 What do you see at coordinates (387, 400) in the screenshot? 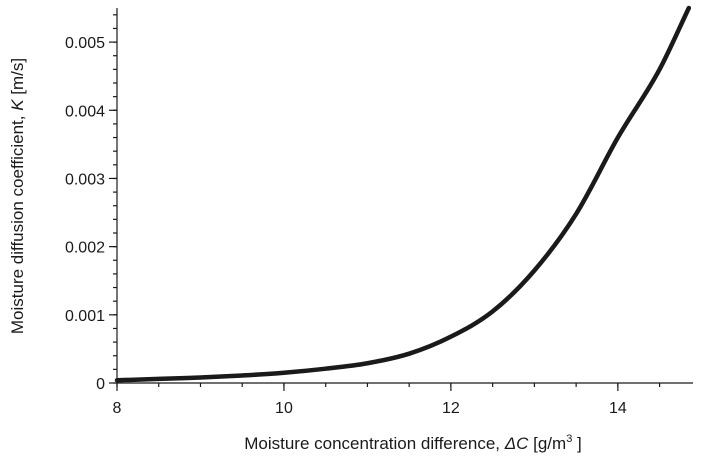
I see `x-ticks: 8 10 12 14` at bounding box center [387, 400].